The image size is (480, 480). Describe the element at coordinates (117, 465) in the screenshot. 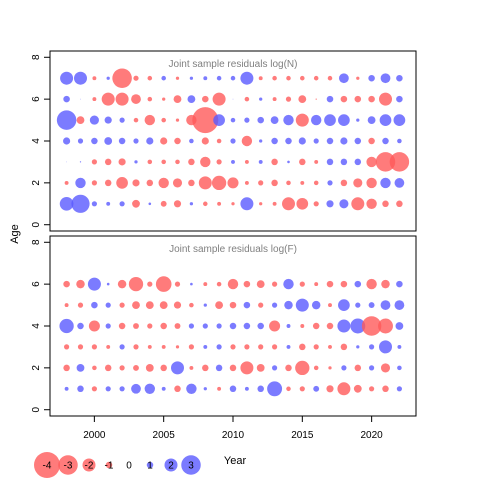

I see `bubble-size-legend: -4 -3 -2 -1 0 1 2 3` at that location.